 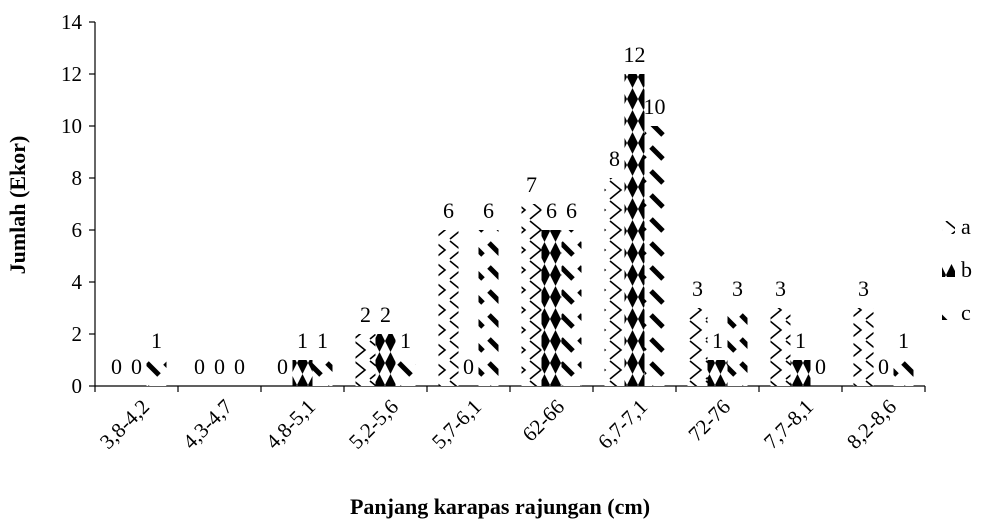 I want to click on x-tick-label: 72-76, so click(x=709, y=421).